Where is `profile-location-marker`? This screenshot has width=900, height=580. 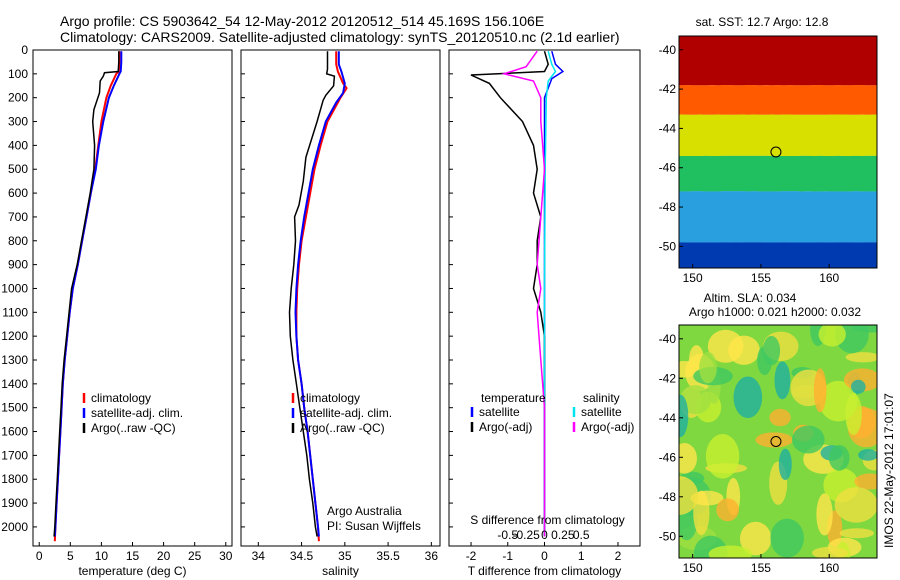
profile-location-marker is located at coordinates (776, 441).